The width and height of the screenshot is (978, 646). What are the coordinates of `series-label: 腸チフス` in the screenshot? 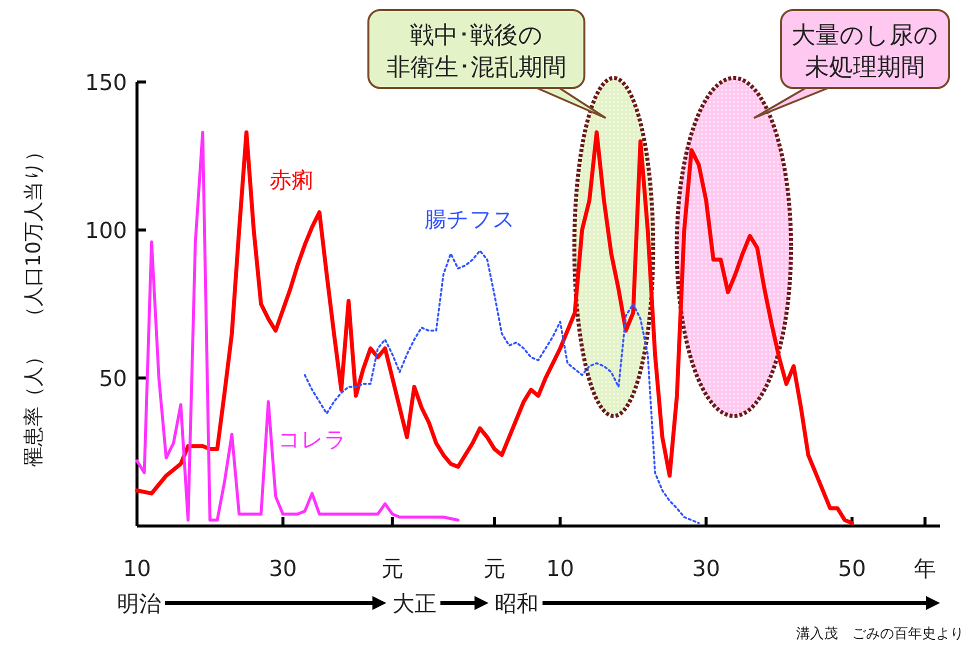 It's located at (470, 220).